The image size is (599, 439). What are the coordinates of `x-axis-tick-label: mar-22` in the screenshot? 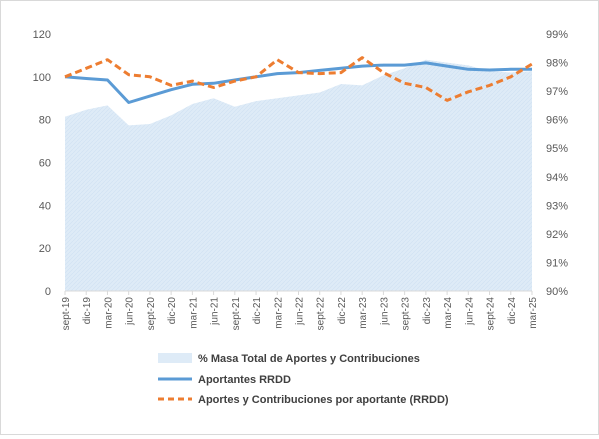 It's located at (278, 313).